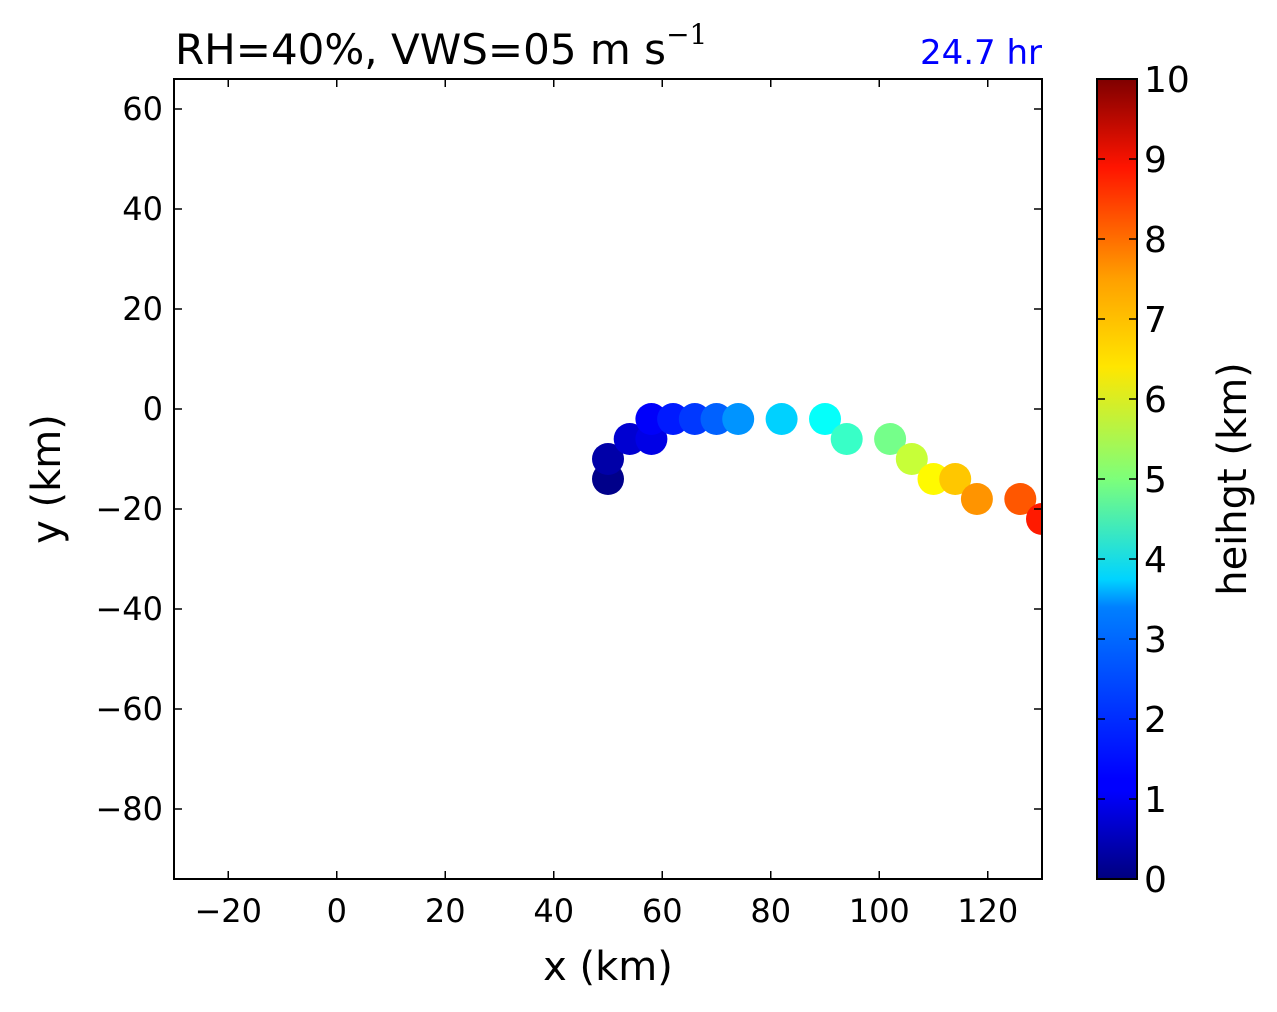 This screenshot has width=1277, height=1012. Describe the element at coordinates (981, 53) in the screenshot. I see `time-label: 24.7 hr` at that location.